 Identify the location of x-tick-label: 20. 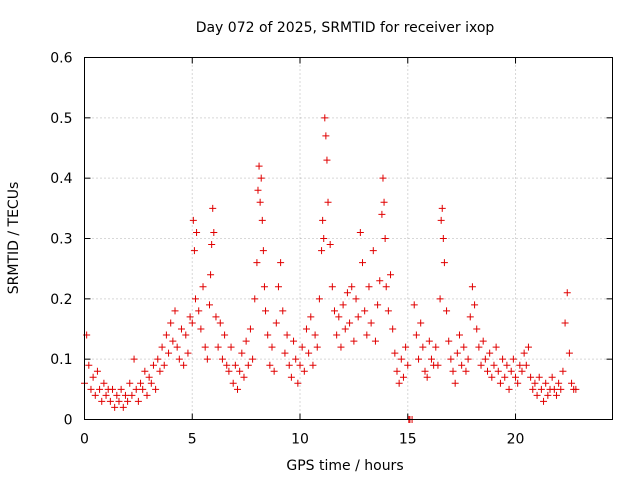
(516, 440).